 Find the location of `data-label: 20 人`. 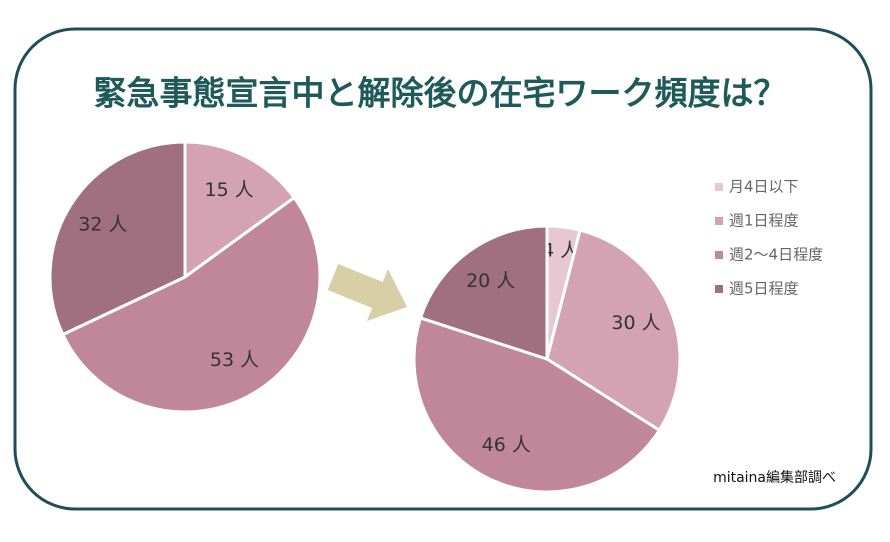

data-label: 20 人 is located at coordinates (490, 281).